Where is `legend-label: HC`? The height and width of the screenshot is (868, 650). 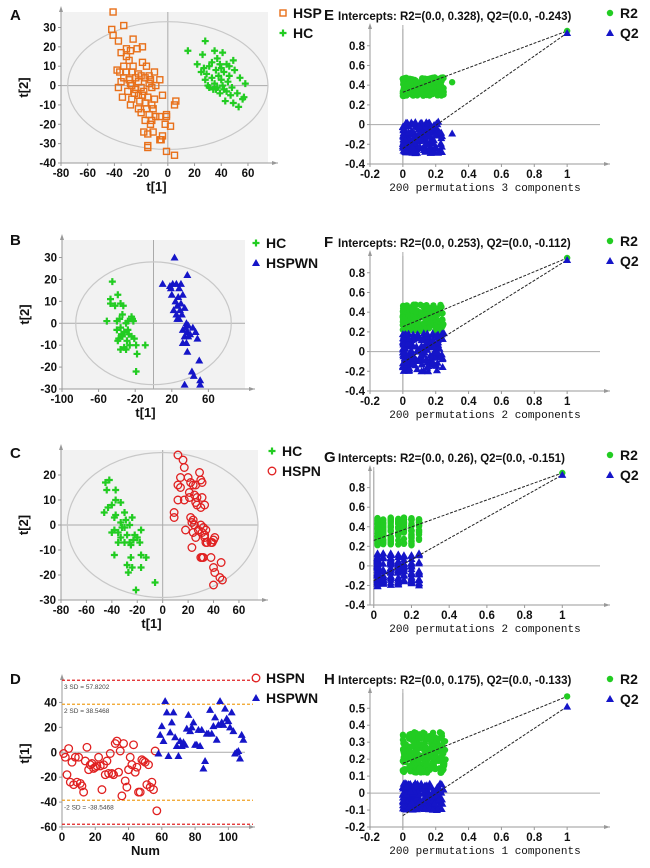 legend-label: HC is located at coordinates (292, 451).